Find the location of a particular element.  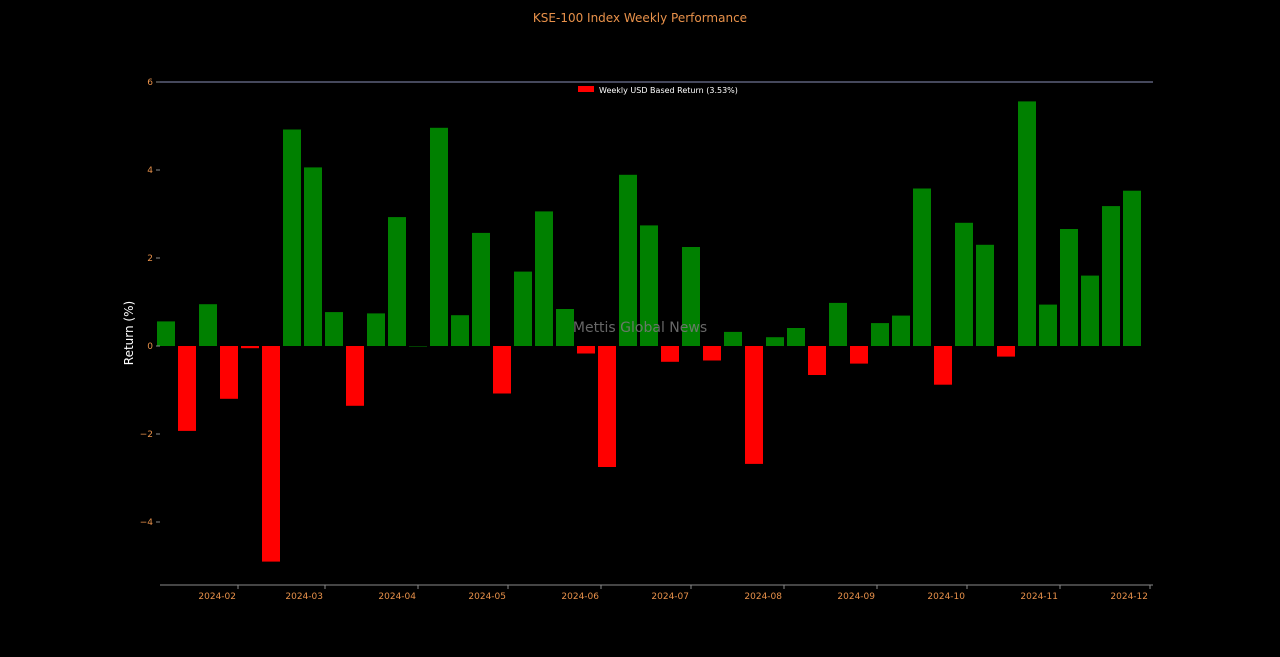

legend-swatch is located at coordinates (586, 89).